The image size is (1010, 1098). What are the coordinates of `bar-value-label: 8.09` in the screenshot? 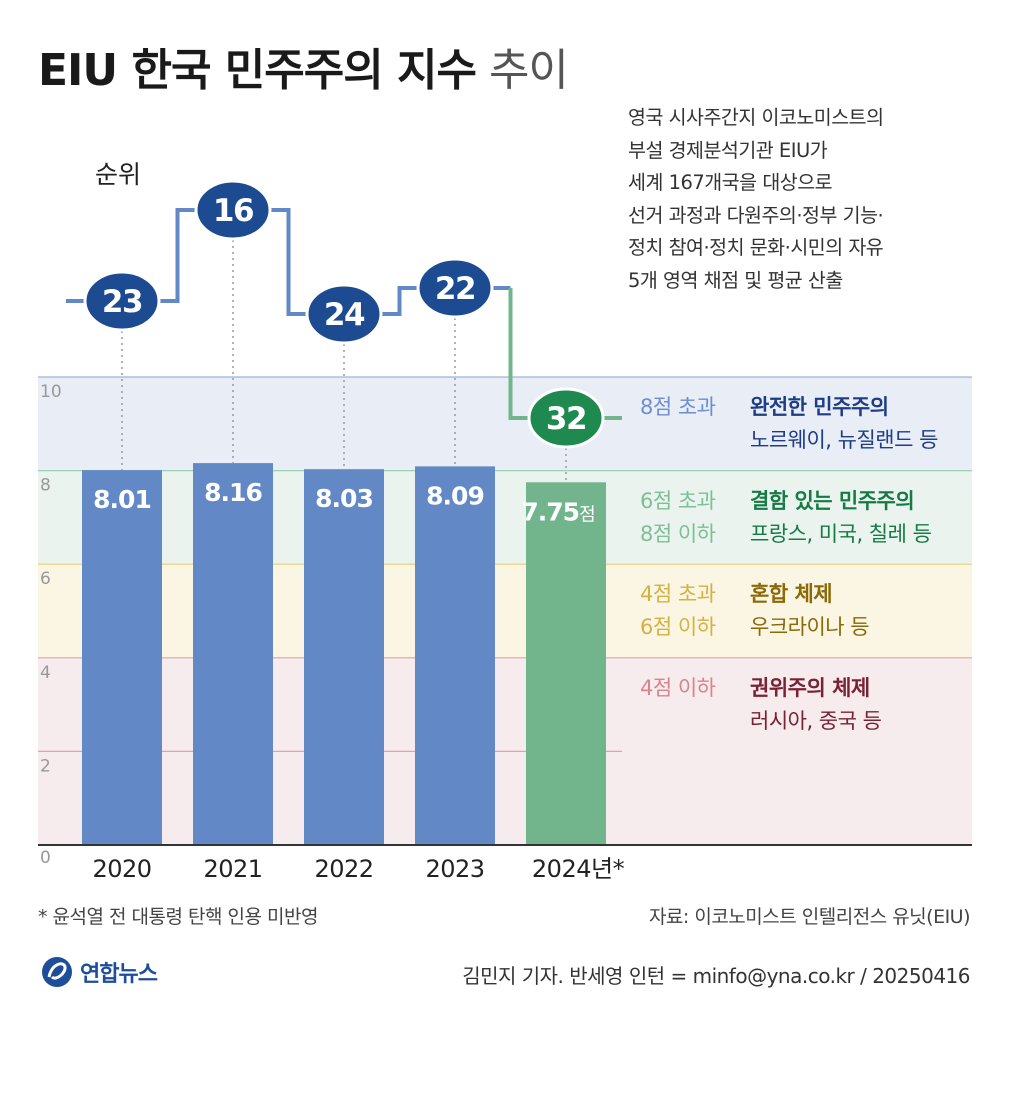 It's located at (455, 495).